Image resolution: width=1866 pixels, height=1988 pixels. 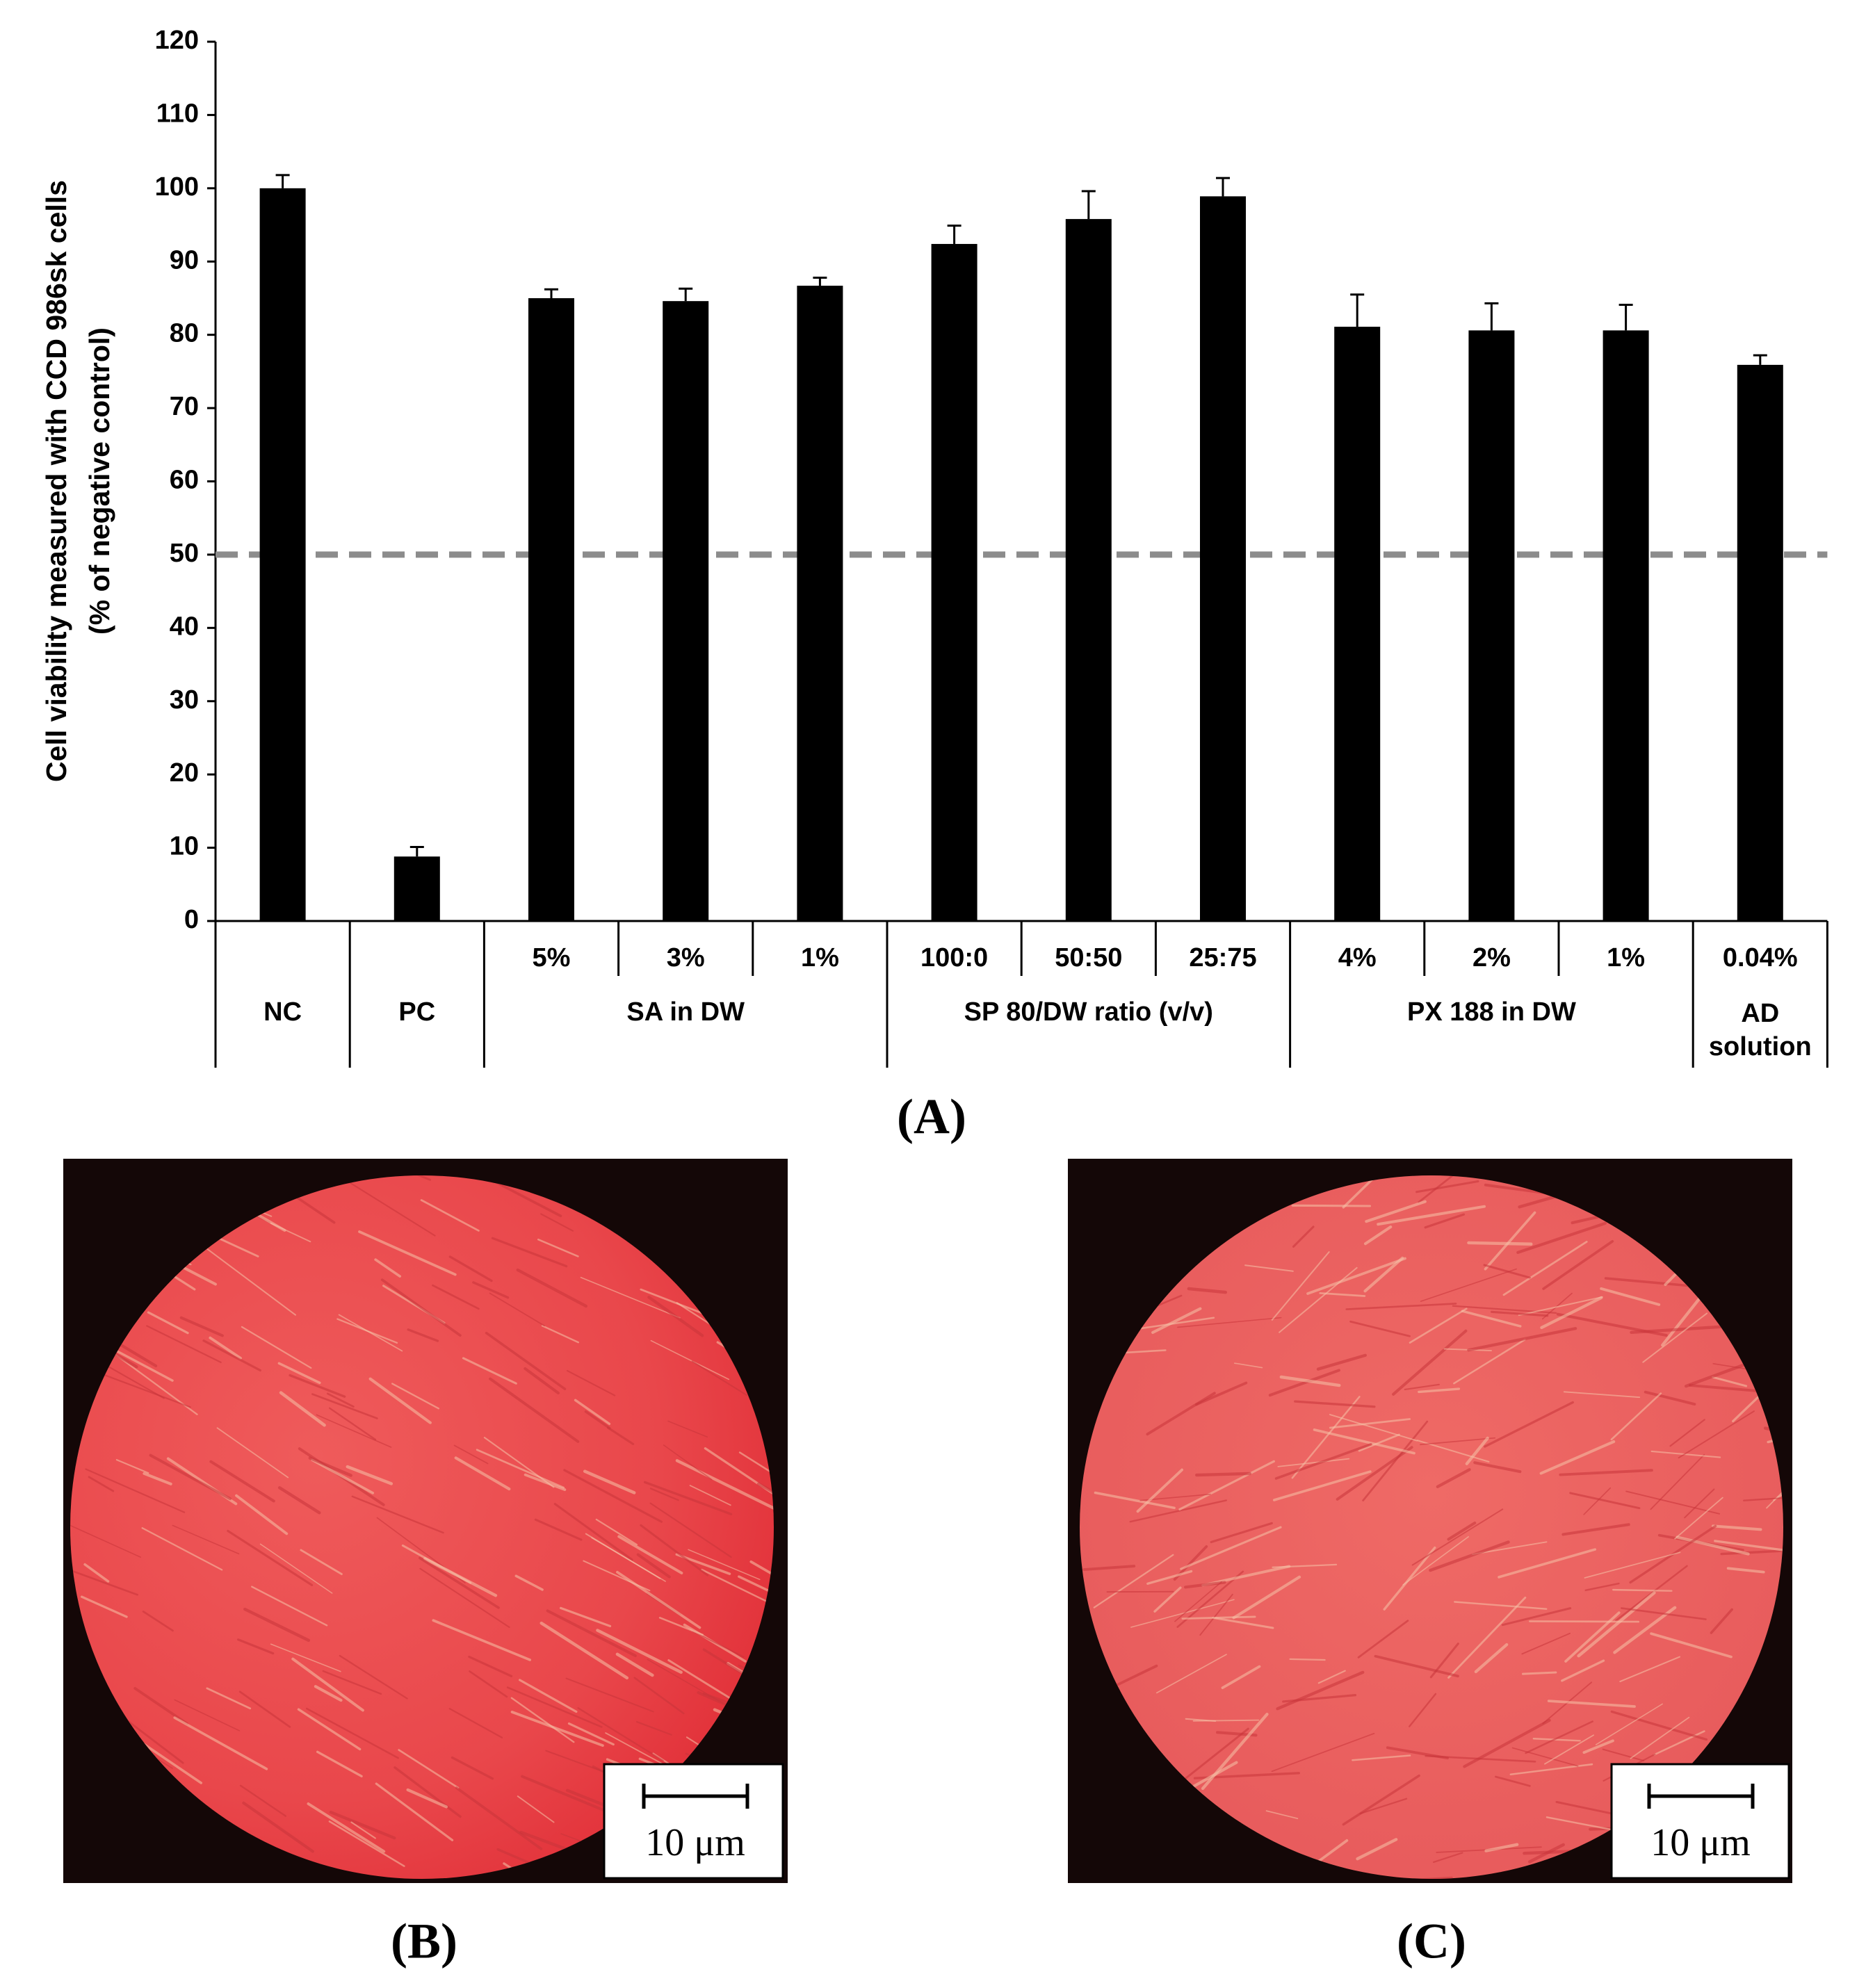 I want to click on y-tick-label: 110, so click(x=177, y=114).